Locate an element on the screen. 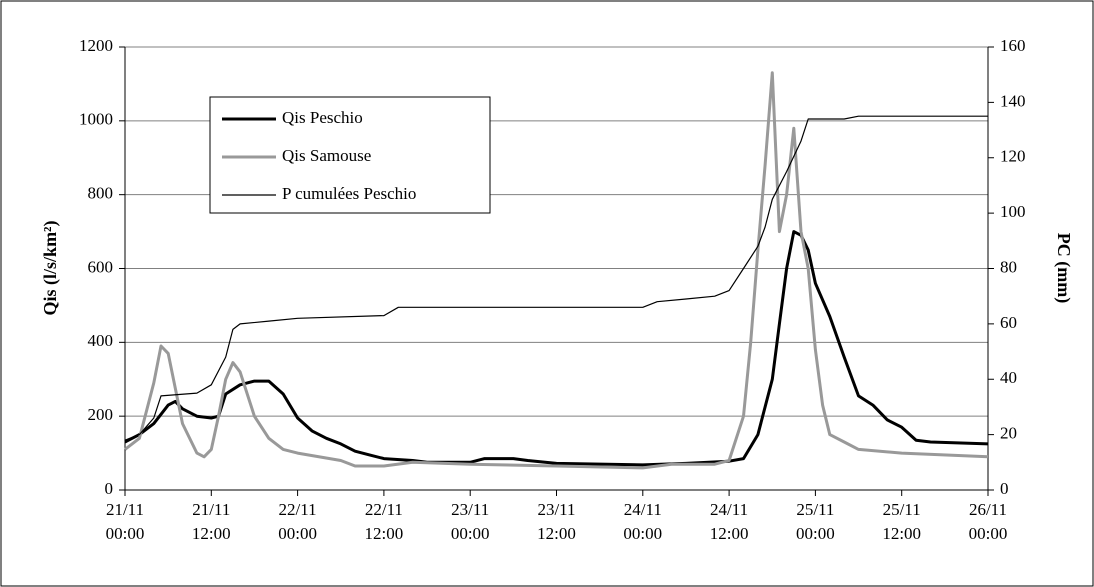 The width and height of the screenshot is (1094, 587). x-tick-label: 22/11 00:00 is located at coordinates (297, 521).